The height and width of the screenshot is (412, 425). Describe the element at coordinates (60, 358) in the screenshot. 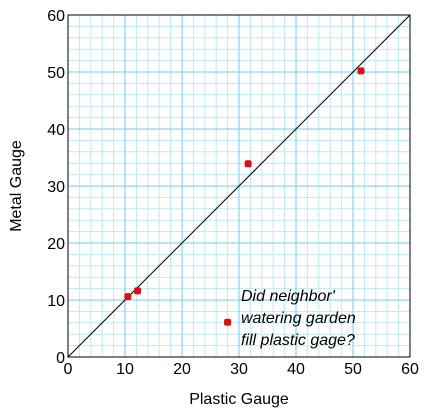

I see `y-tick-label: 0` at that location.